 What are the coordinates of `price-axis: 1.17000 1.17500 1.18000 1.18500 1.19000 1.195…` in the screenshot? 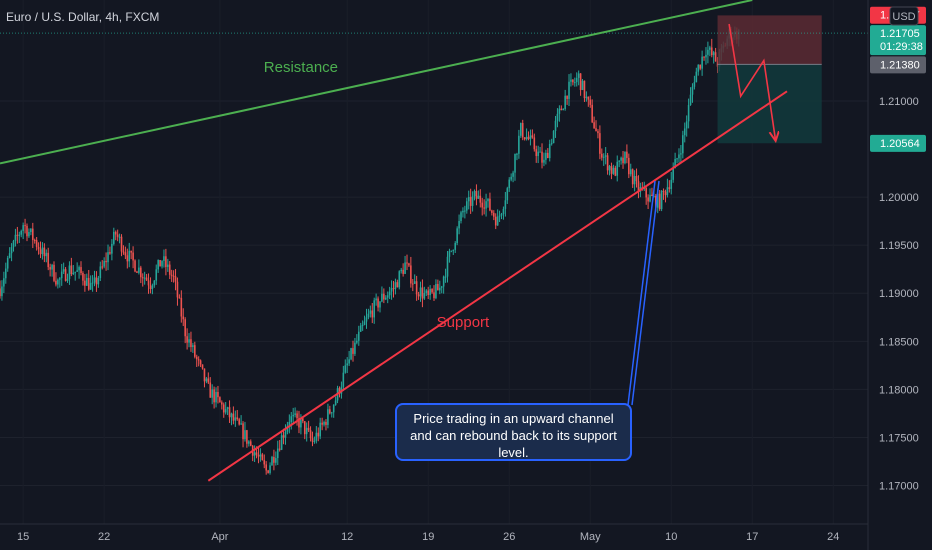 It's located at (899, 294).